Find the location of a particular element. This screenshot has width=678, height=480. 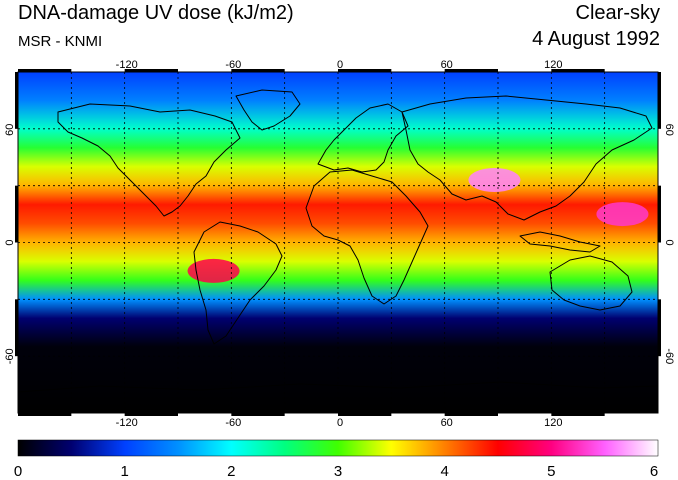

left-lat-ticks: 60 0 -60 is located at coordinates (10, 244).